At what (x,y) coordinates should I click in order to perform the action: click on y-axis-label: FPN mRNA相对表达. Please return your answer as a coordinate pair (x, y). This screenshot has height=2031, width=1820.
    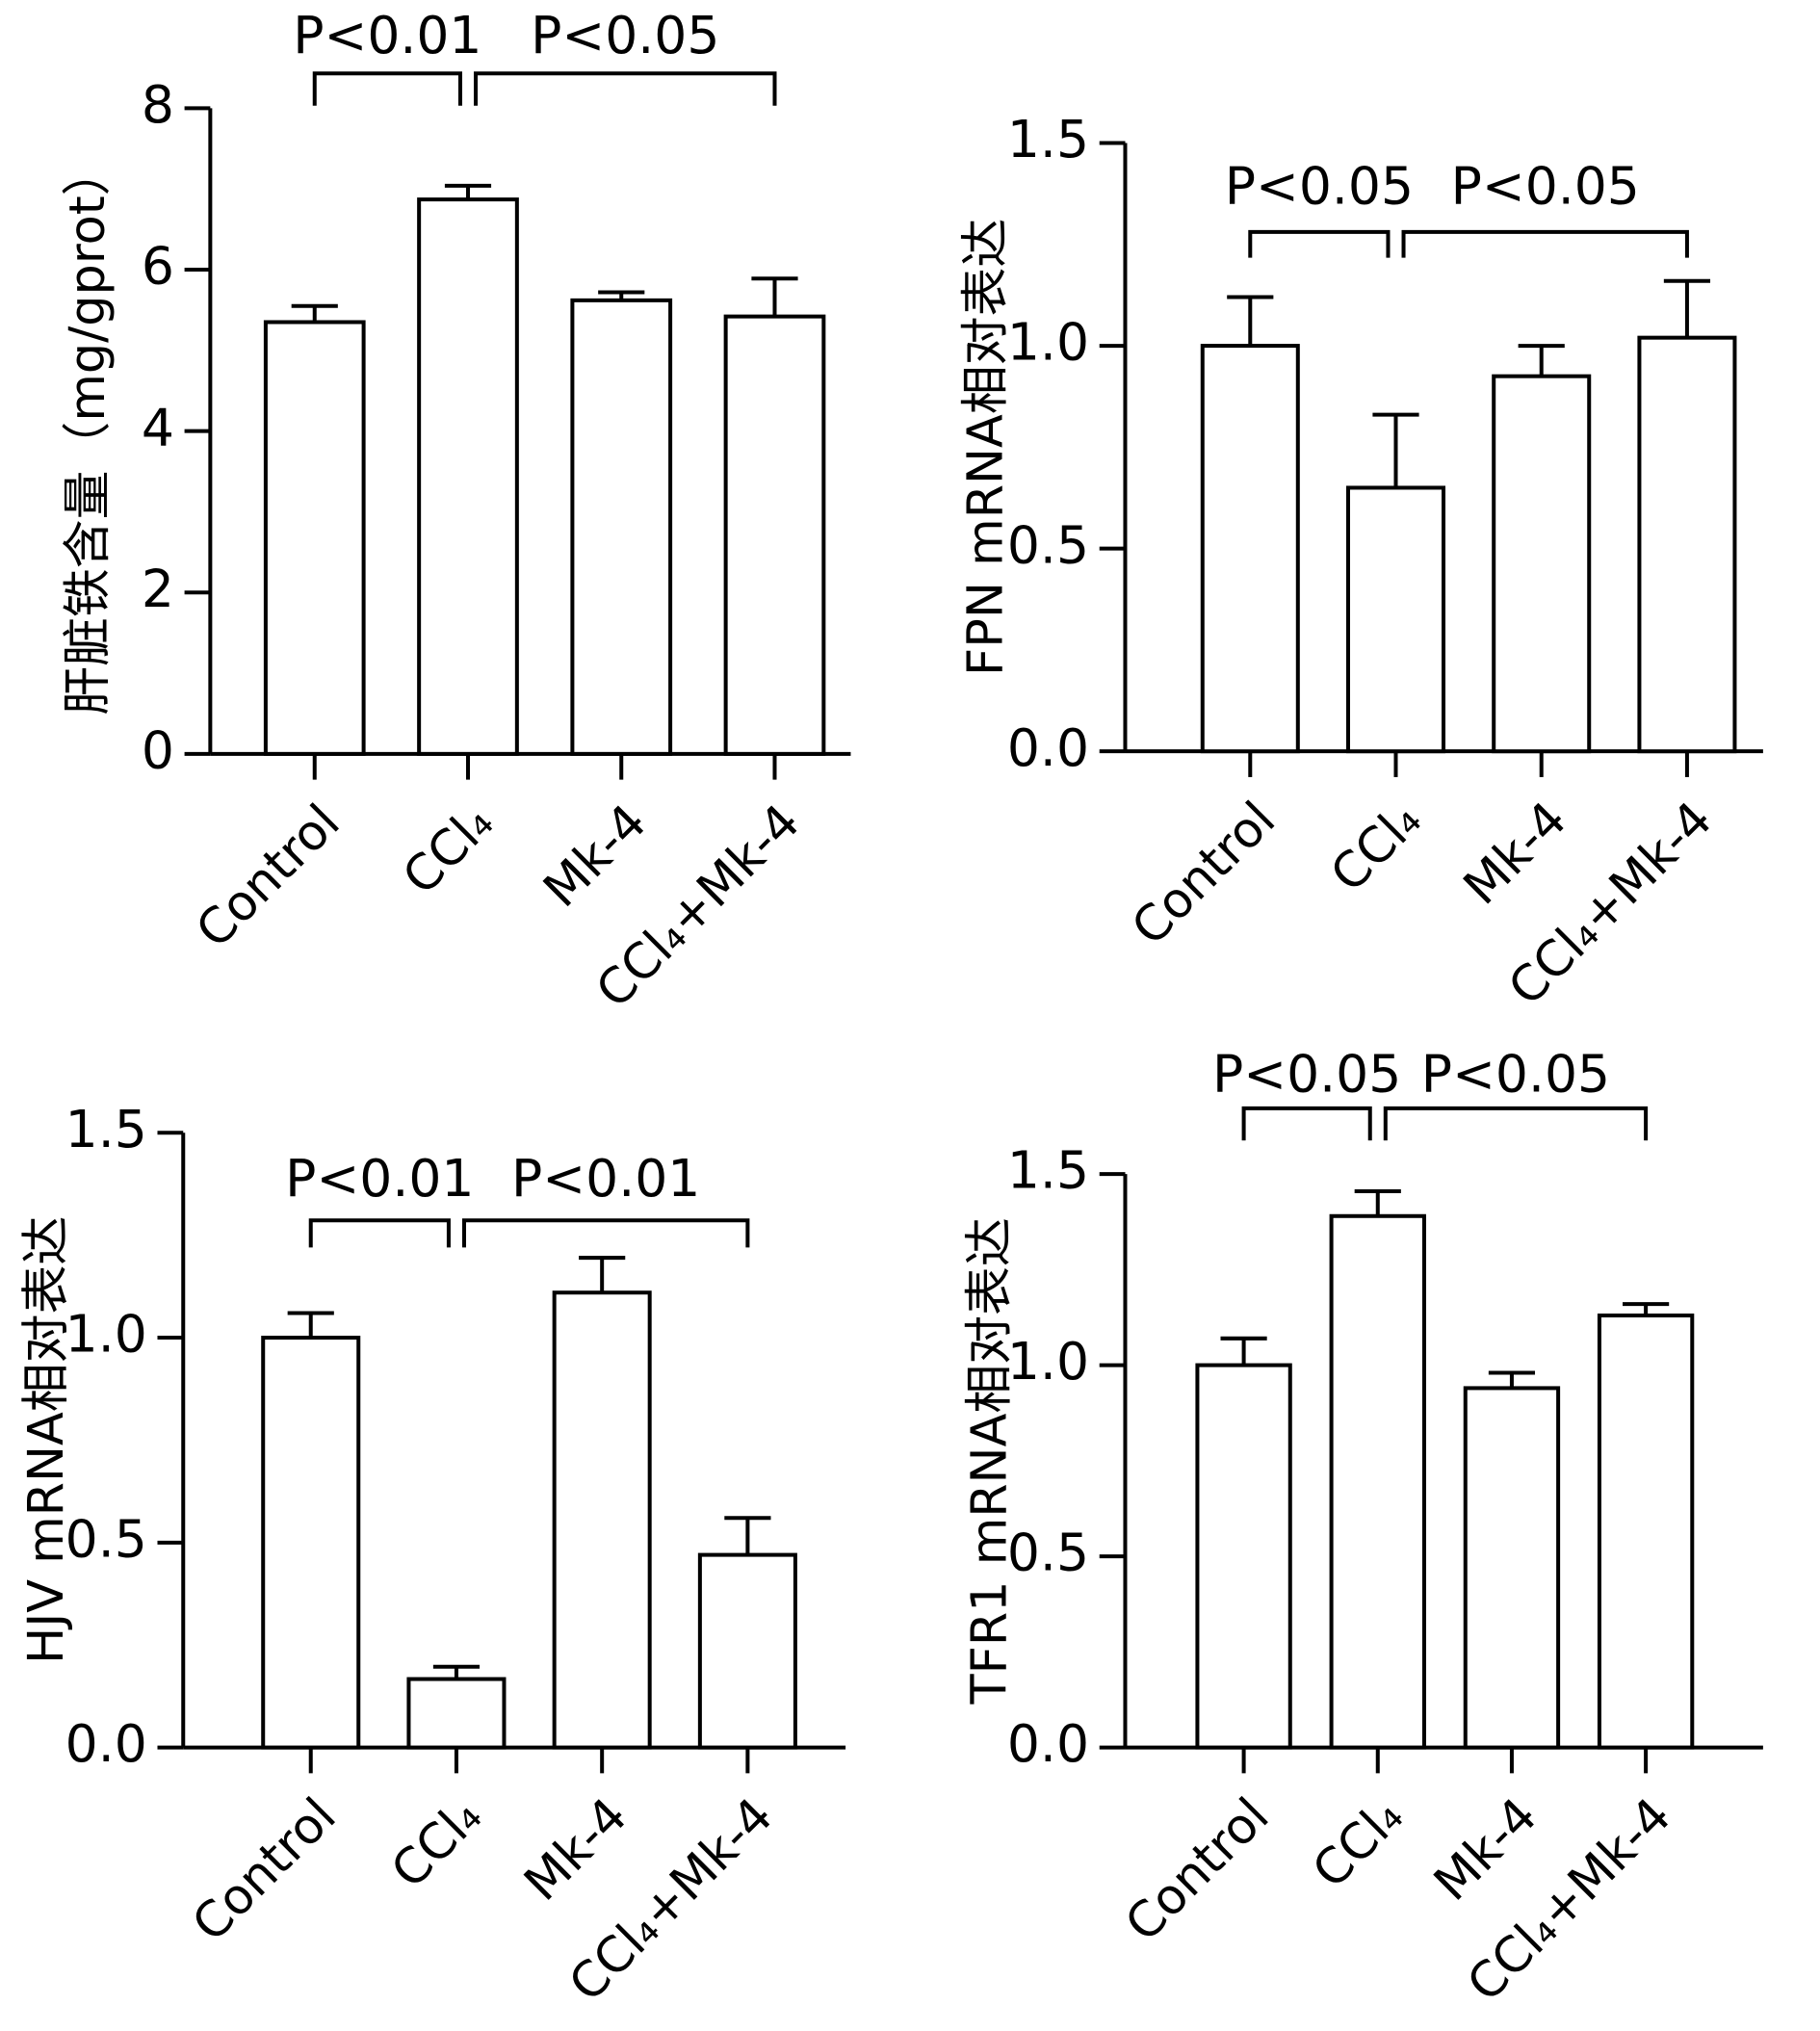
    Looking at the image, I should click on (985, 447).